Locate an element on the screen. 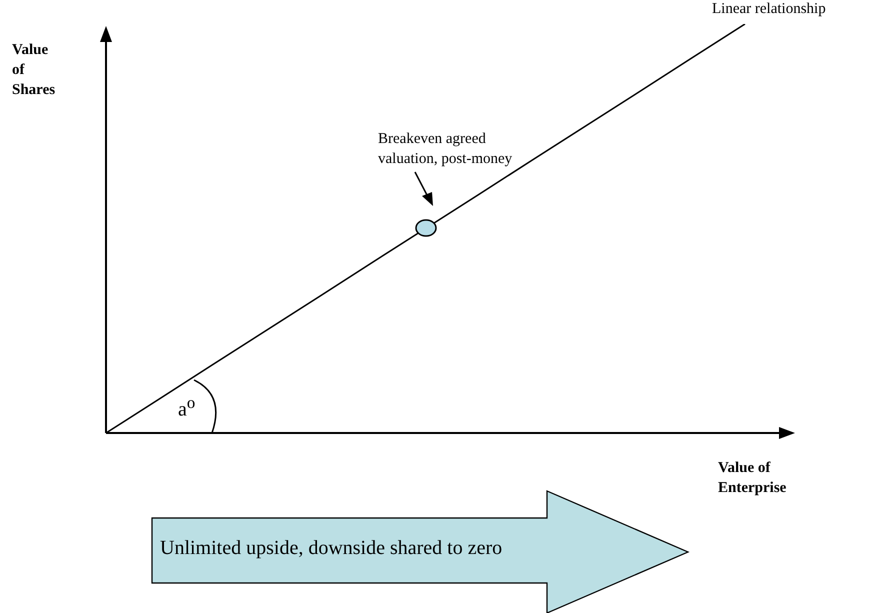 The width and height of the screenshot is (886, 613). x-axis-title: Value of Enterprise is located at coordinates (753, 478).